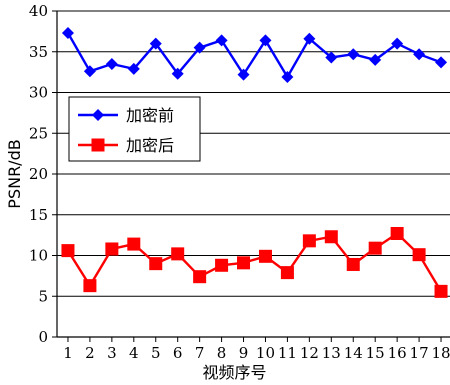 This screenshot has height=385, width=450. What do you see at coordinates (178, 353) in the screenshot?
I see `x-tick-label: 6` at bounding box center [178, 353].